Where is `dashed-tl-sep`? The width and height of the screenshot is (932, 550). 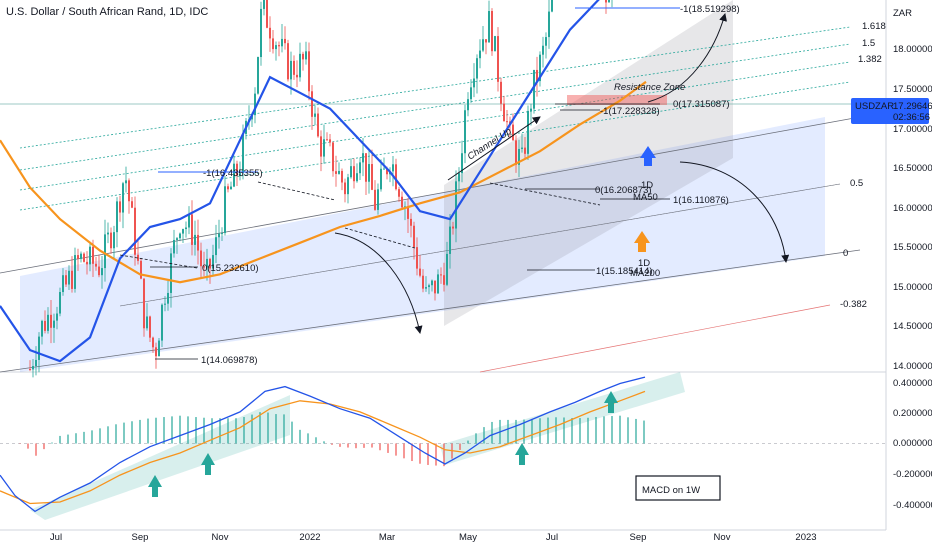 dashed-tl-sep is located at coordinates (158, 261).